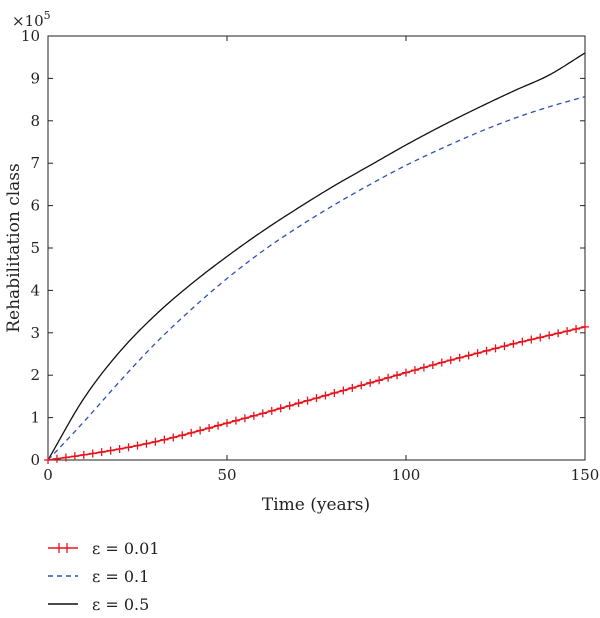  Describe the element at coordinates (48, 475) in the screenshot. I see `x-tick-label: 0` at that location.